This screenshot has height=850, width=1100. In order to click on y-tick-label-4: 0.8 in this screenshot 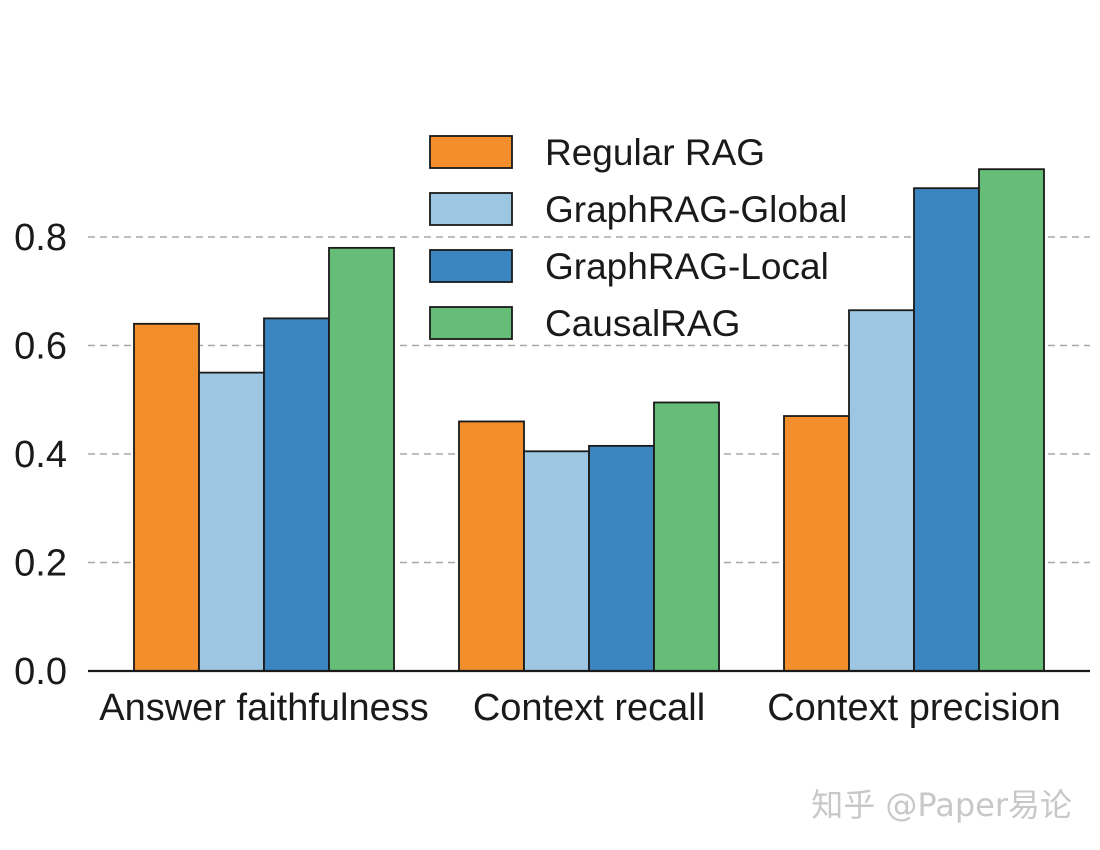, I will do `click(40, 238)`.